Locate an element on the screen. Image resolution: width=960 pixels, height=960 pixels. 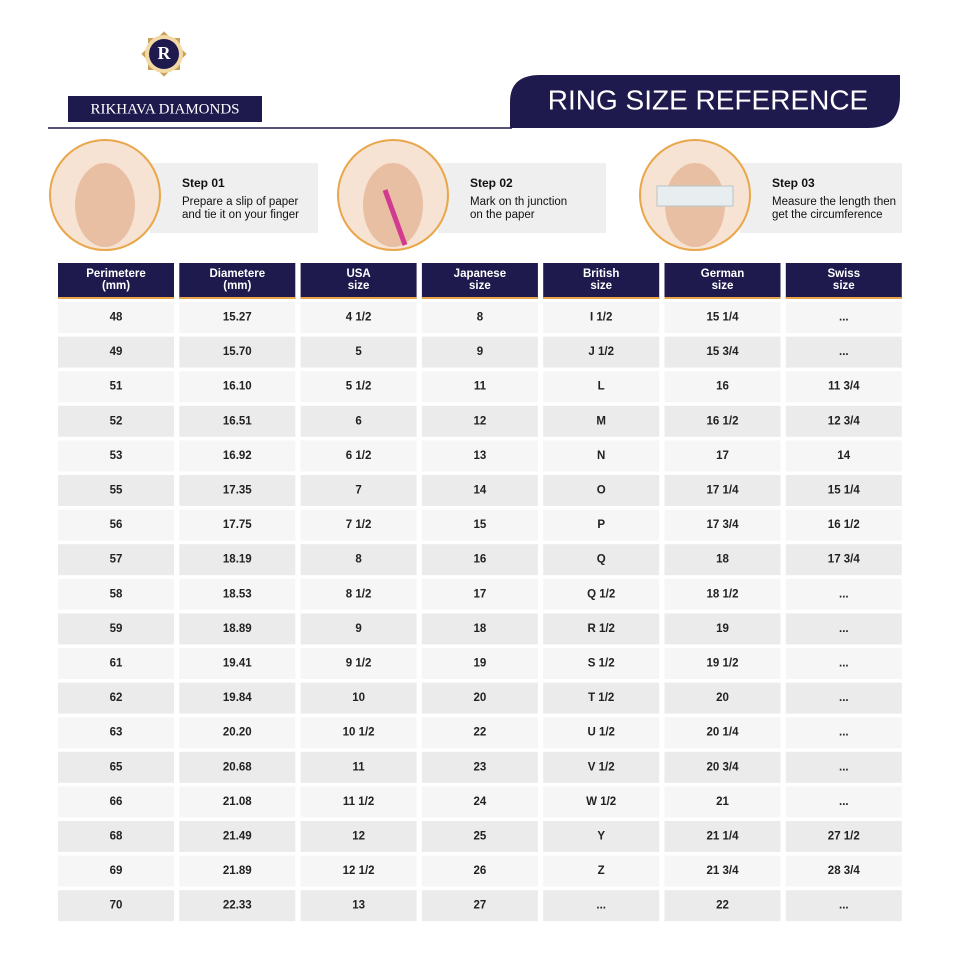
cell-text: N is located at coordinates (601, 456).